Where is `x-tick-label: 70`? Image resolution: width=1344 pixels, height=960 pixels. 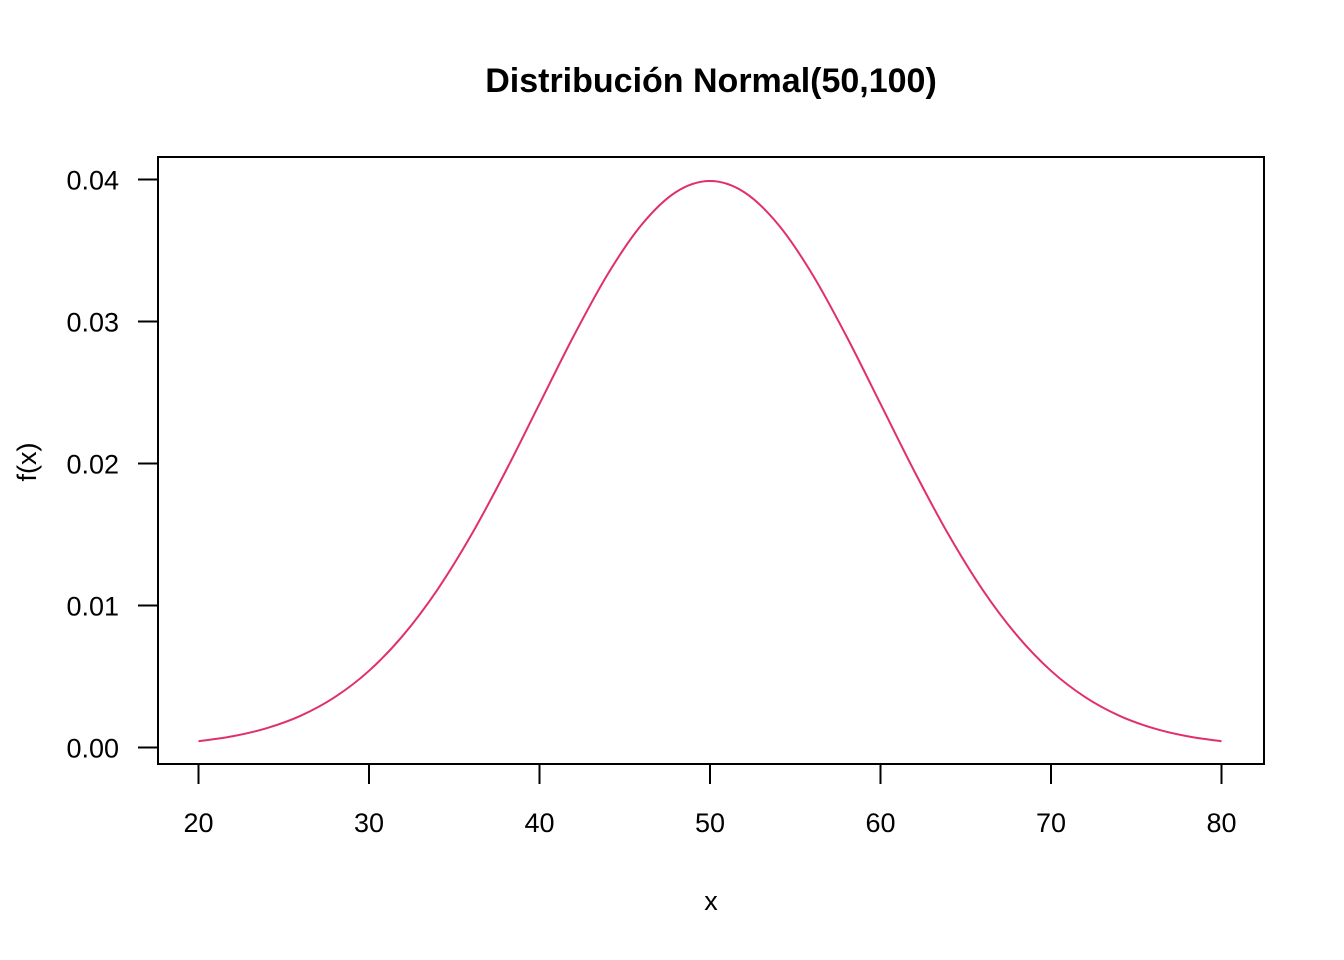 x-tick-label: 70 is located at coordinates (1051, 823).